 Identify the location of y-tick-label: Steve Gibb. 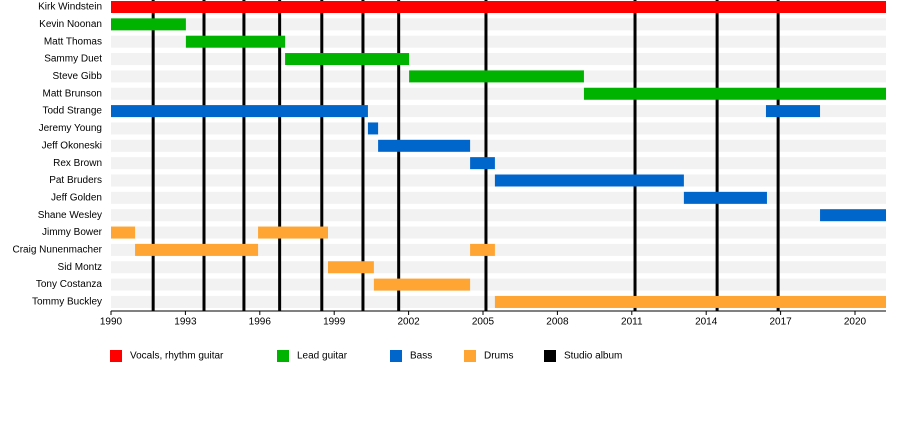
(78, 76).